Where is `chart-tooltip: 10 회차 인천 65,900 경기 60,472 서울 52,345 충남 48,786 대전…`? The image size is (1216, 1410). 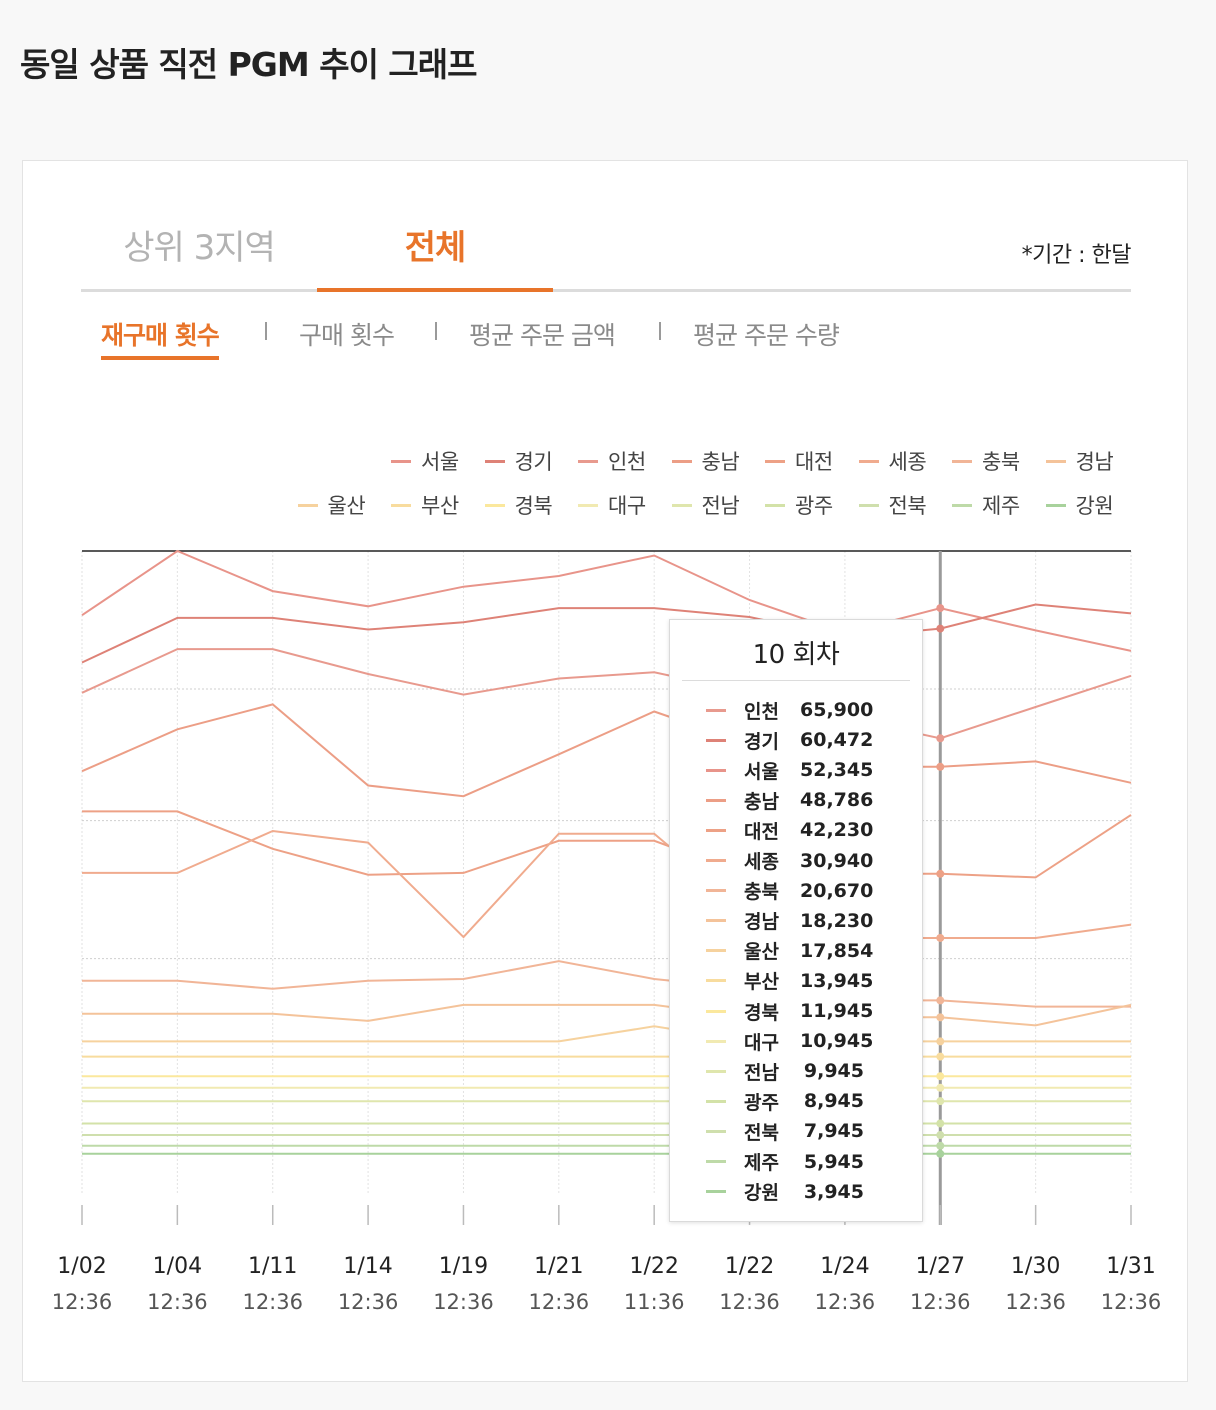 chart-tooltip: 10 회차 인천 65,900 경기 60,472 서울 52,345 충남 48,786 대전… is located at coordinates (796, 920).